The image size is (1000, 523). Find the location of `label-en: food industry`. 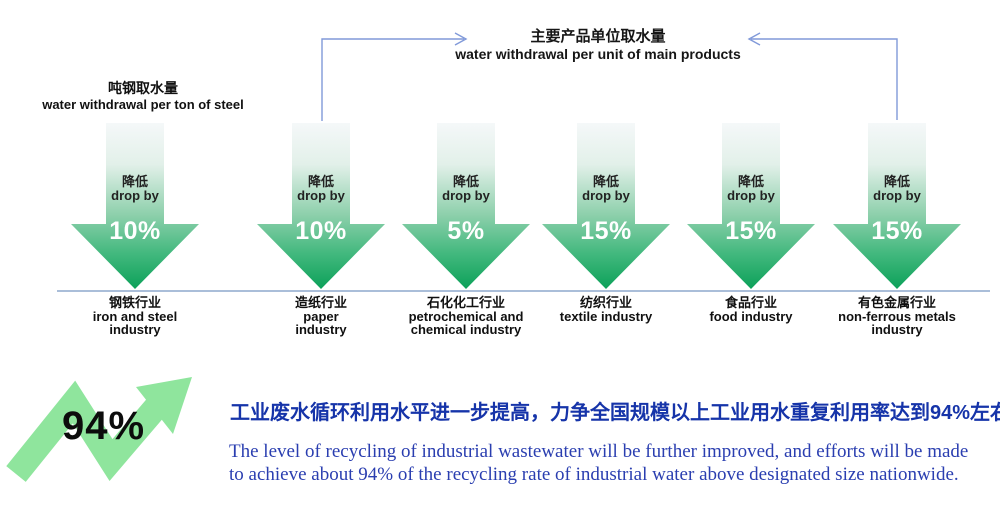

label-en: food industry is located at coordinates (751, 316).